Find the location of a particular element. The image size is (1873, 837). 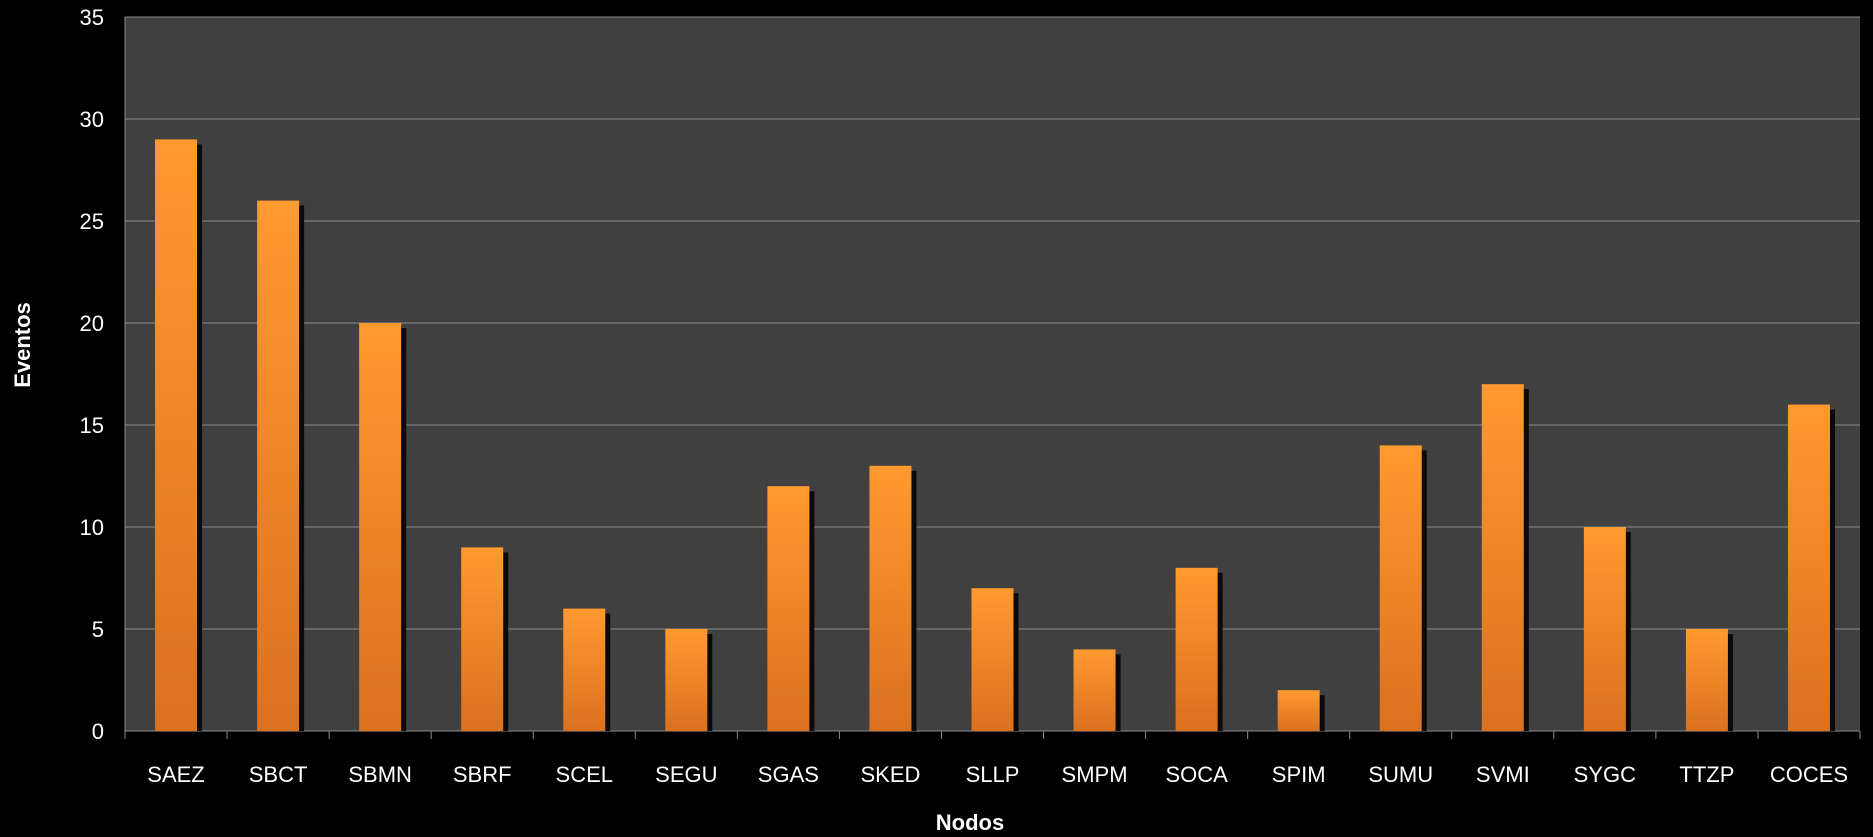

bar-scel is located at coordinates (584, 669).